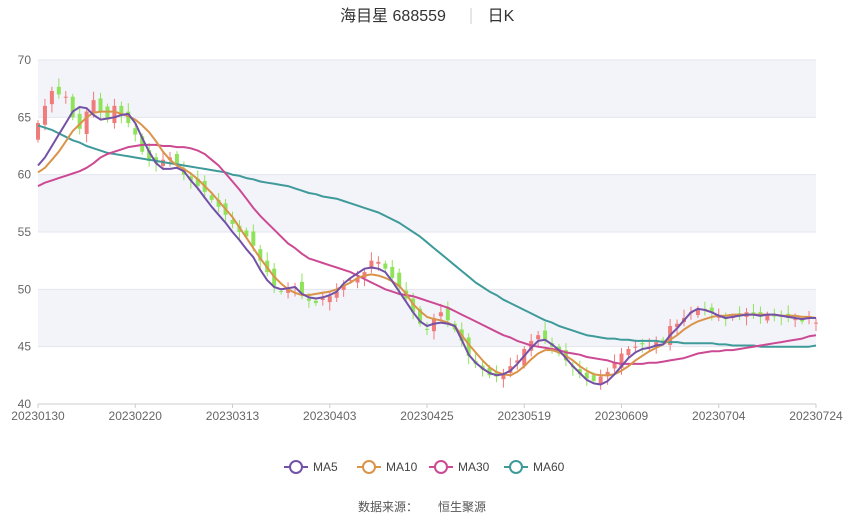 The width and height of the screenshot is (850, 517). I want to click on x-tick-label: 20230609, so click(622, 416).